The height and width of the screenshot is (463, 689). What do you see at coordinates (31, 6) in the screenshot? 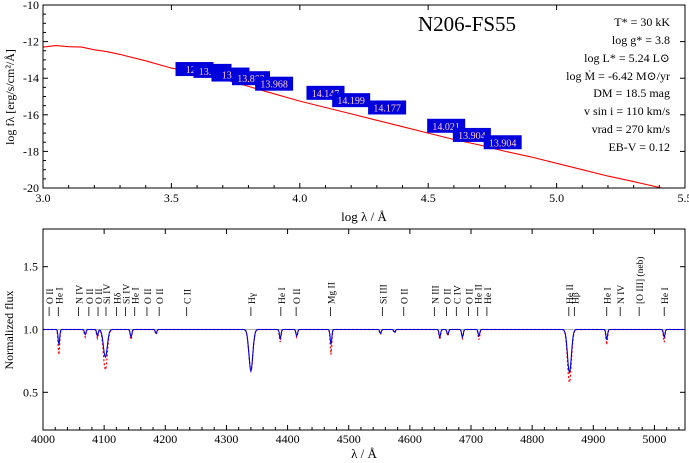
I see `sed-y-tick-label: -10` at bounding box center [31, 6].